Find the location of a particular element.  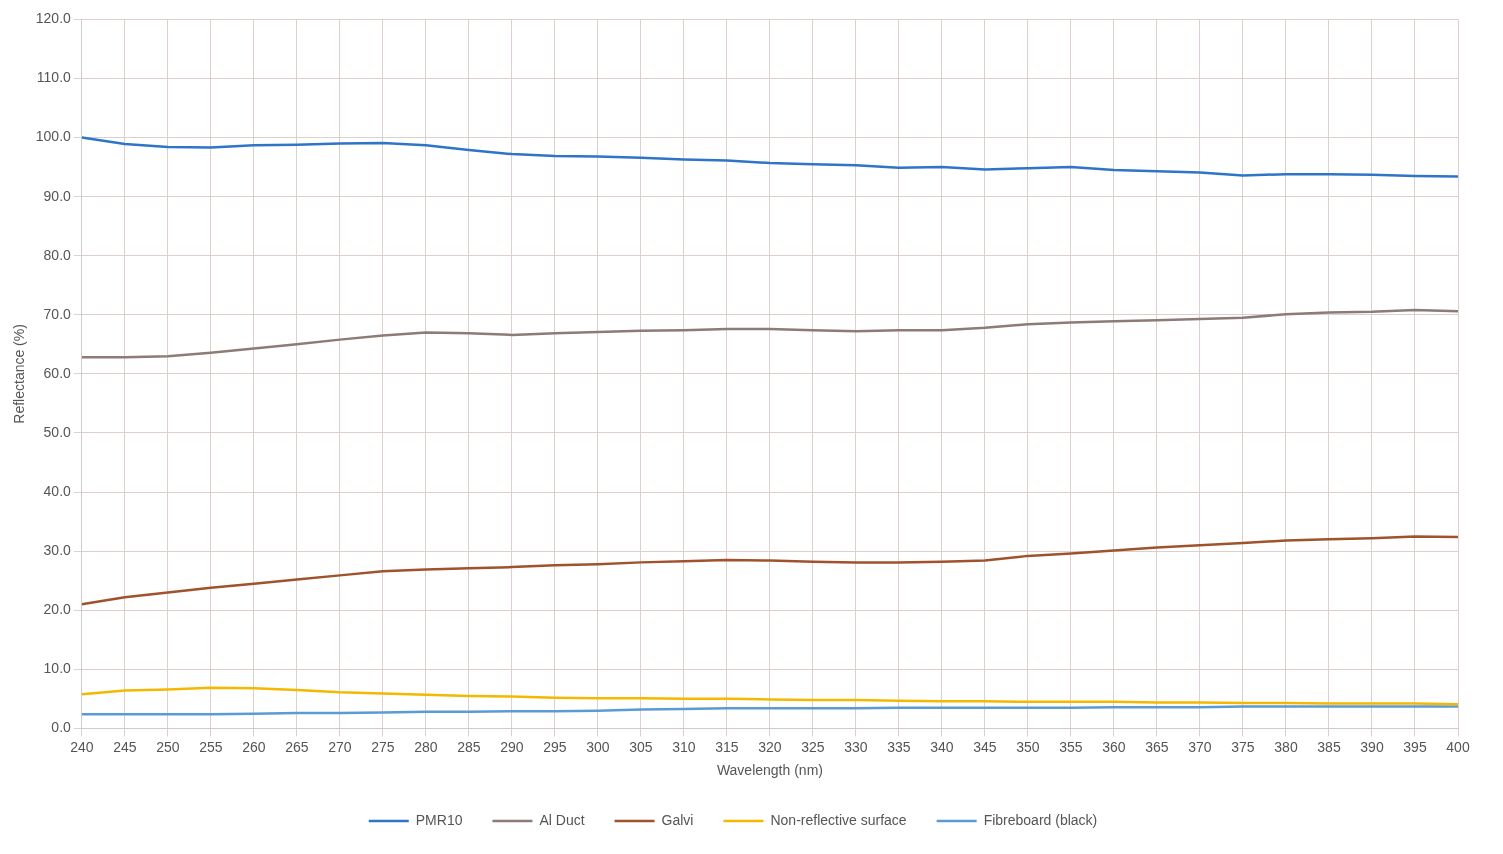

x-tick-label: 330 is located at coordinates (856, 746).